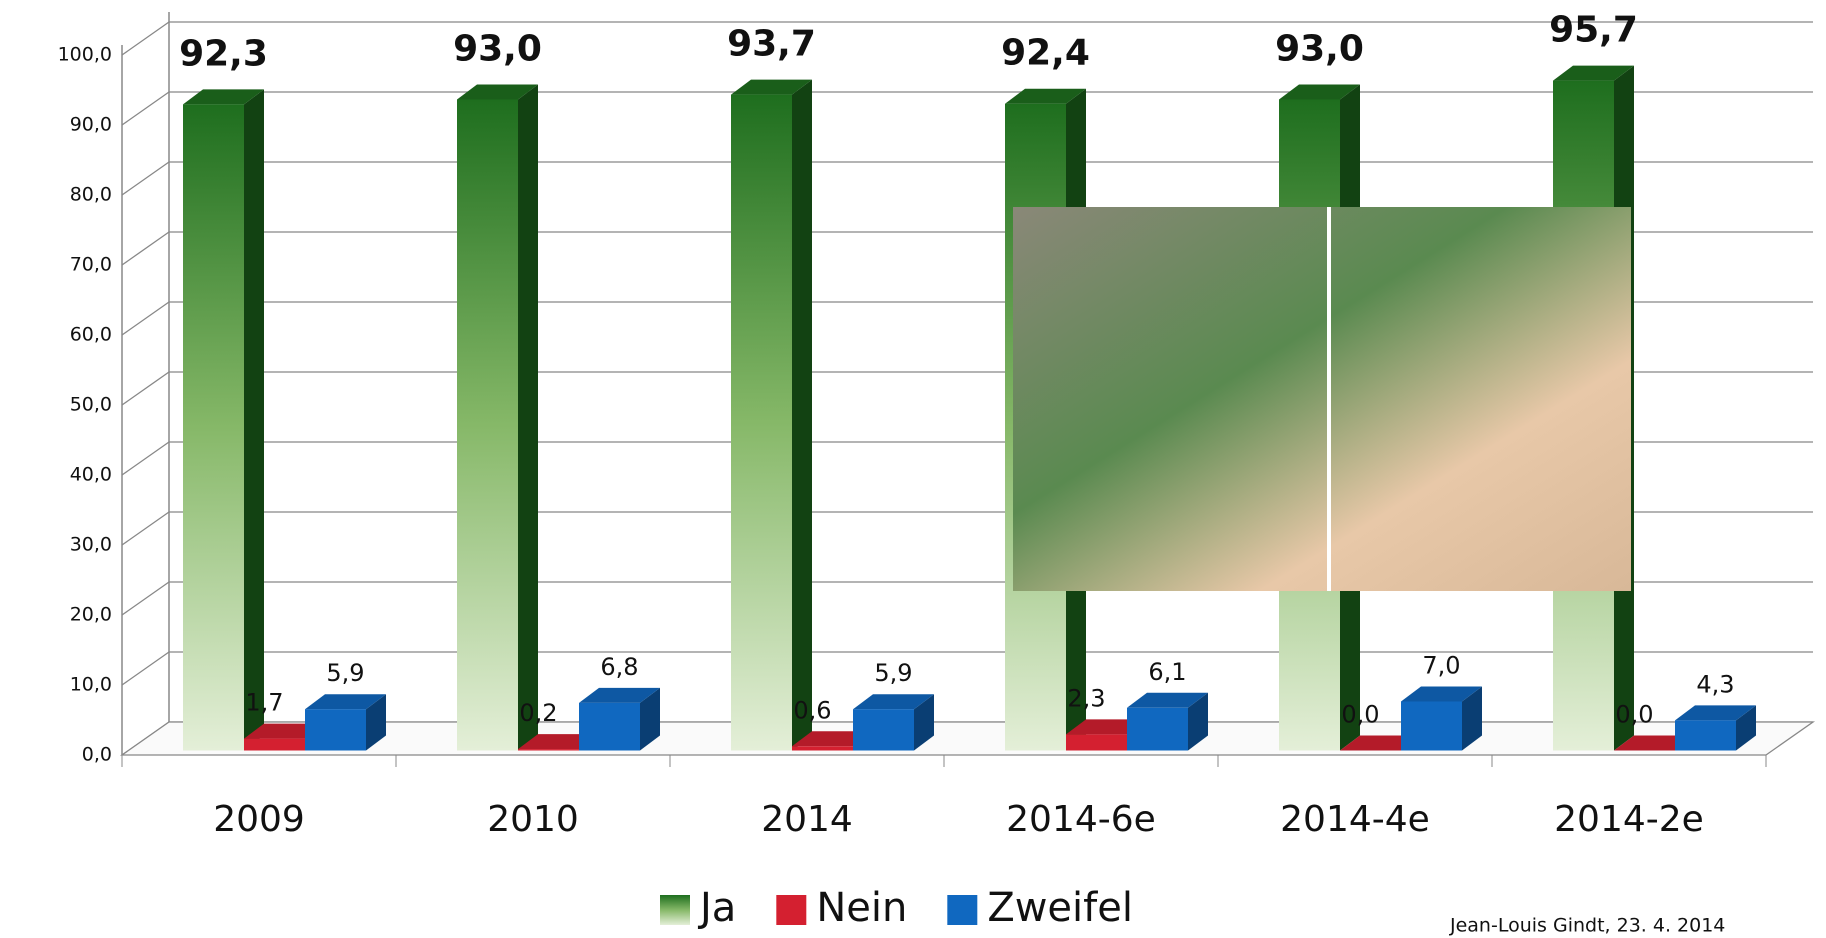 The width and height of the screenshot is (1826, 938). Describe the element at coordinates (807, 819) in the screenshot. I see `x-tick-label: 2014` at that location.